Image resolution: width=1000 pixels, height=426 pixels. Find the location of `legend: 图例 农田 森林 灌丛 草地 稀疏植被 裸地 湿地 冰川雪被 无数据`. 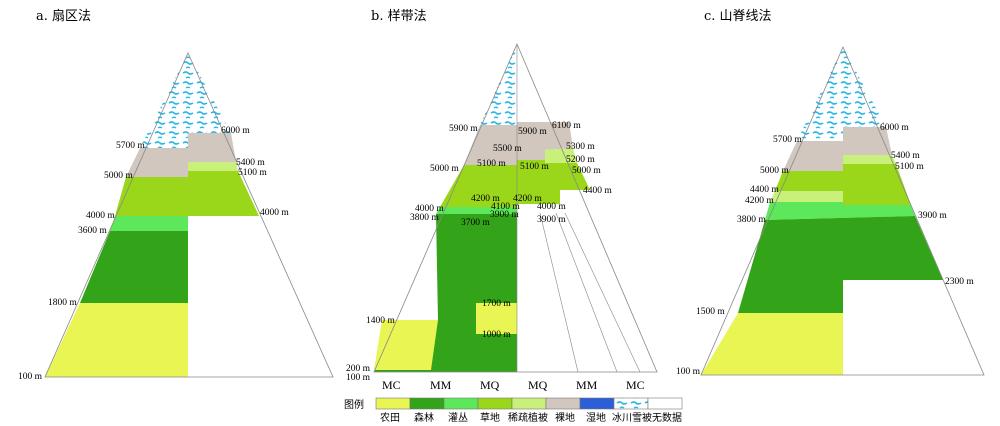

legend: 图例 农田 森林 灌丛 草地 稀疏植被 裸地 湿地 冰川雪被 无数据 is located at coordinates (513, 410).